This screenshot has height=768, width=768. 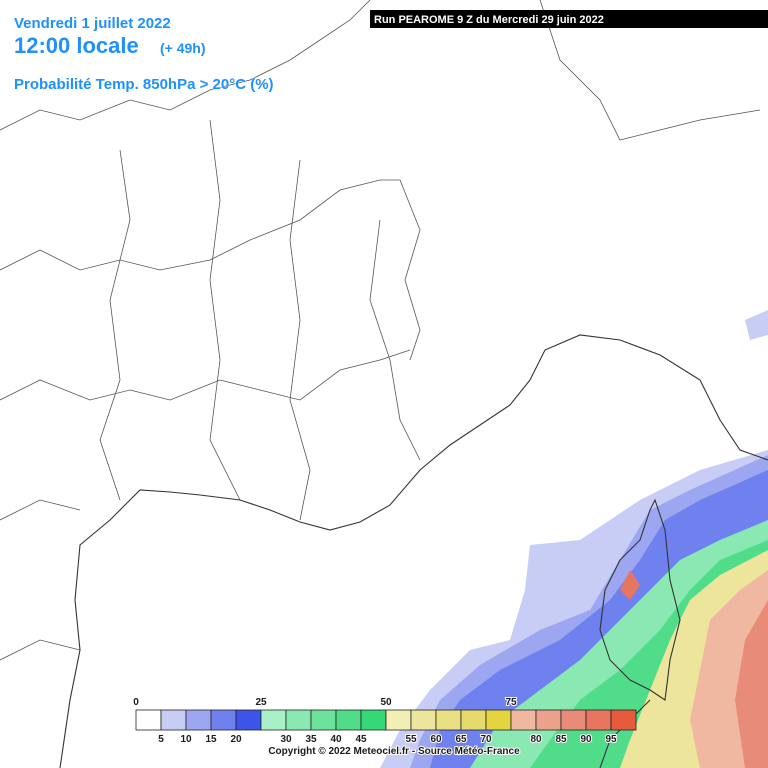 What do you see at coordinates (386, 702) in the screenshot?
I see `legend-label: 50` at bounding box center [386, 702].